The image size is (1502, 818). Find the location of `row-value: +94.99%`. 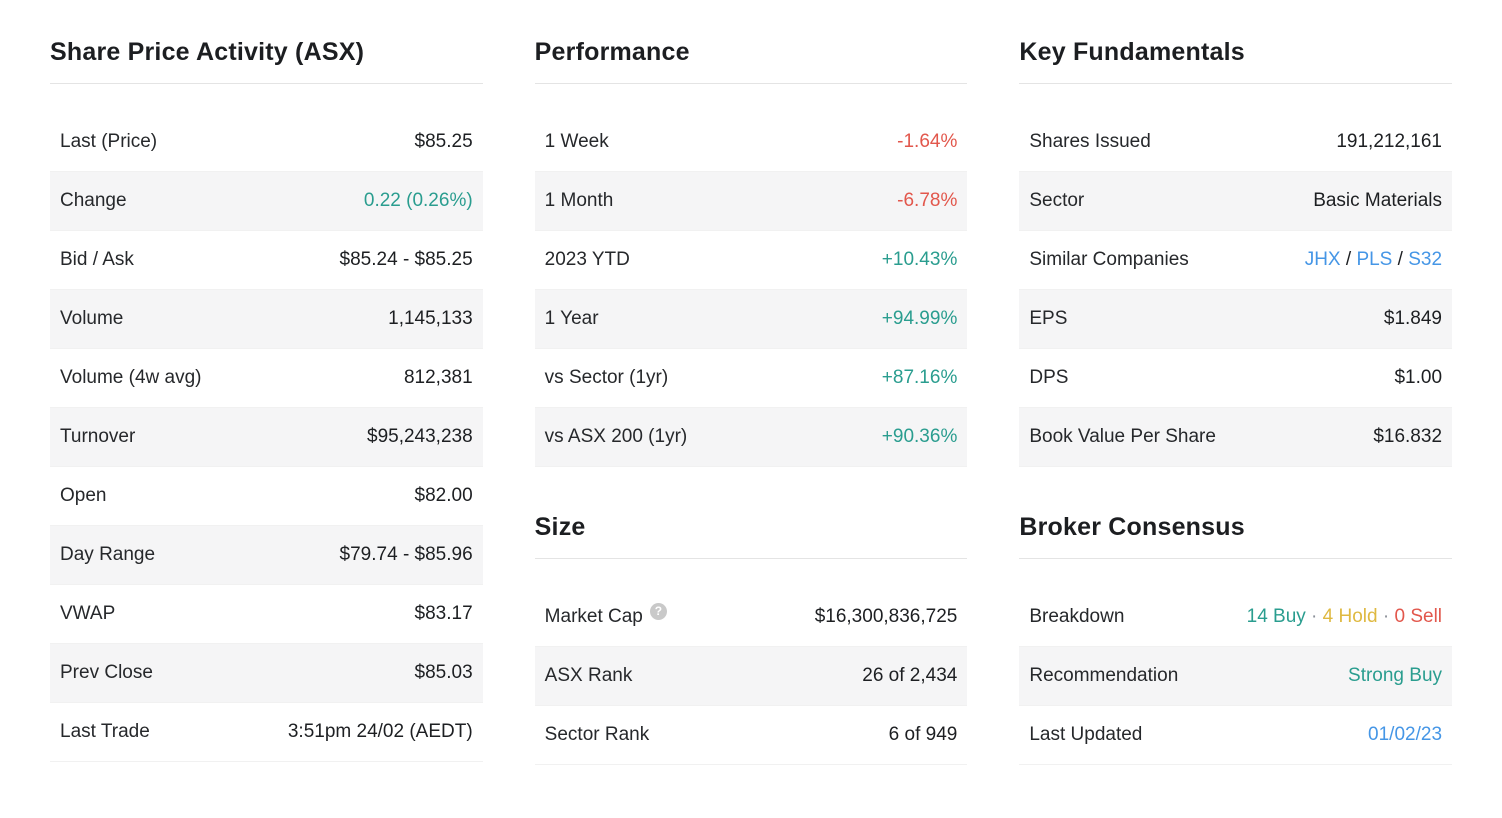

row-value: +94.99% is located at coordinates (920, 319).